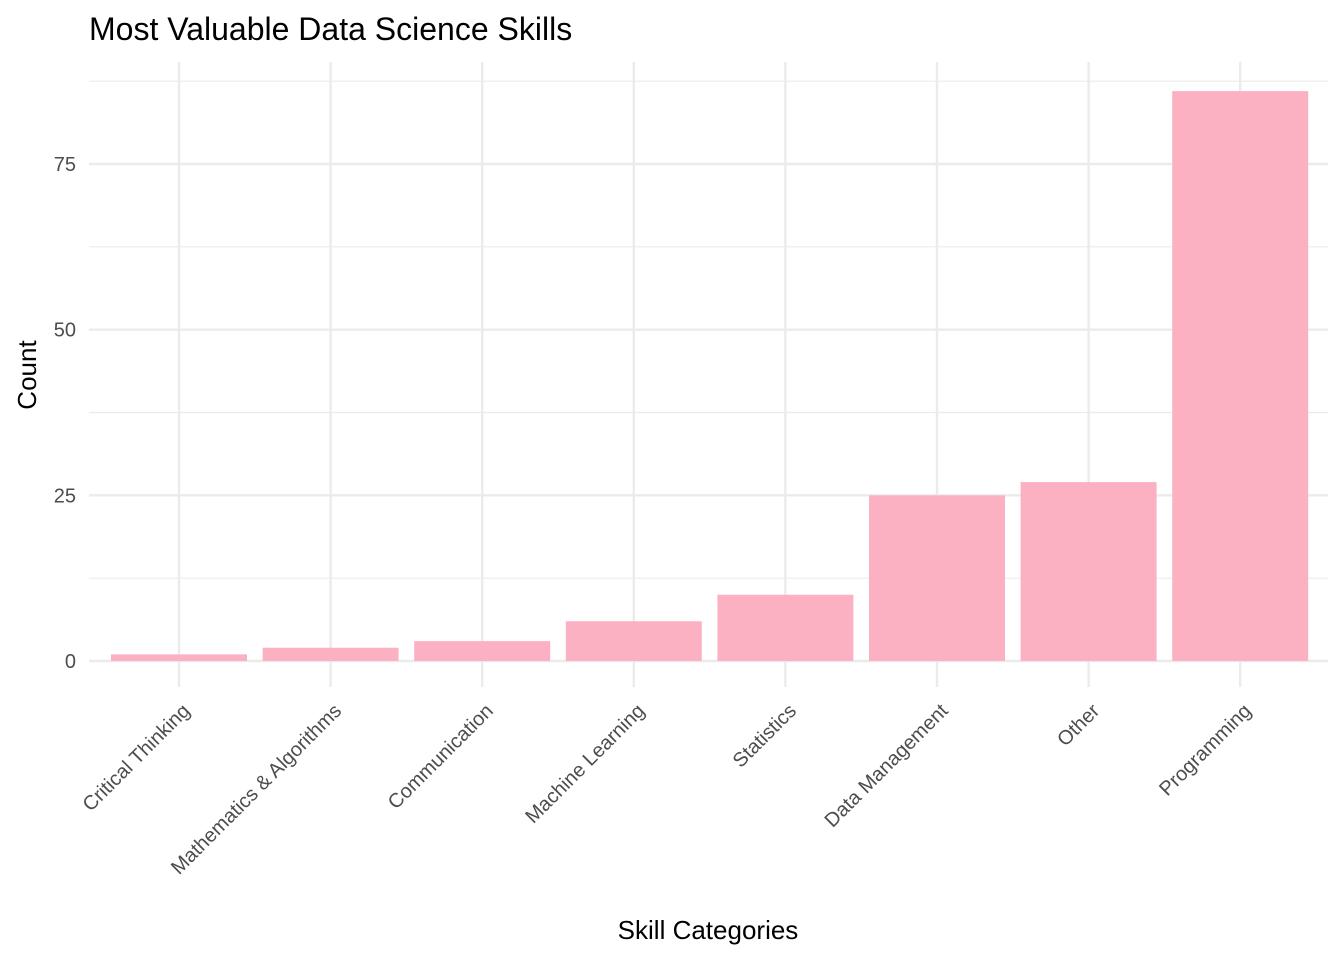  What do you see at coordinates (441, 757) in the screenshot?
I see `x-tick-label: Communication` at bounding box center [441, 757].